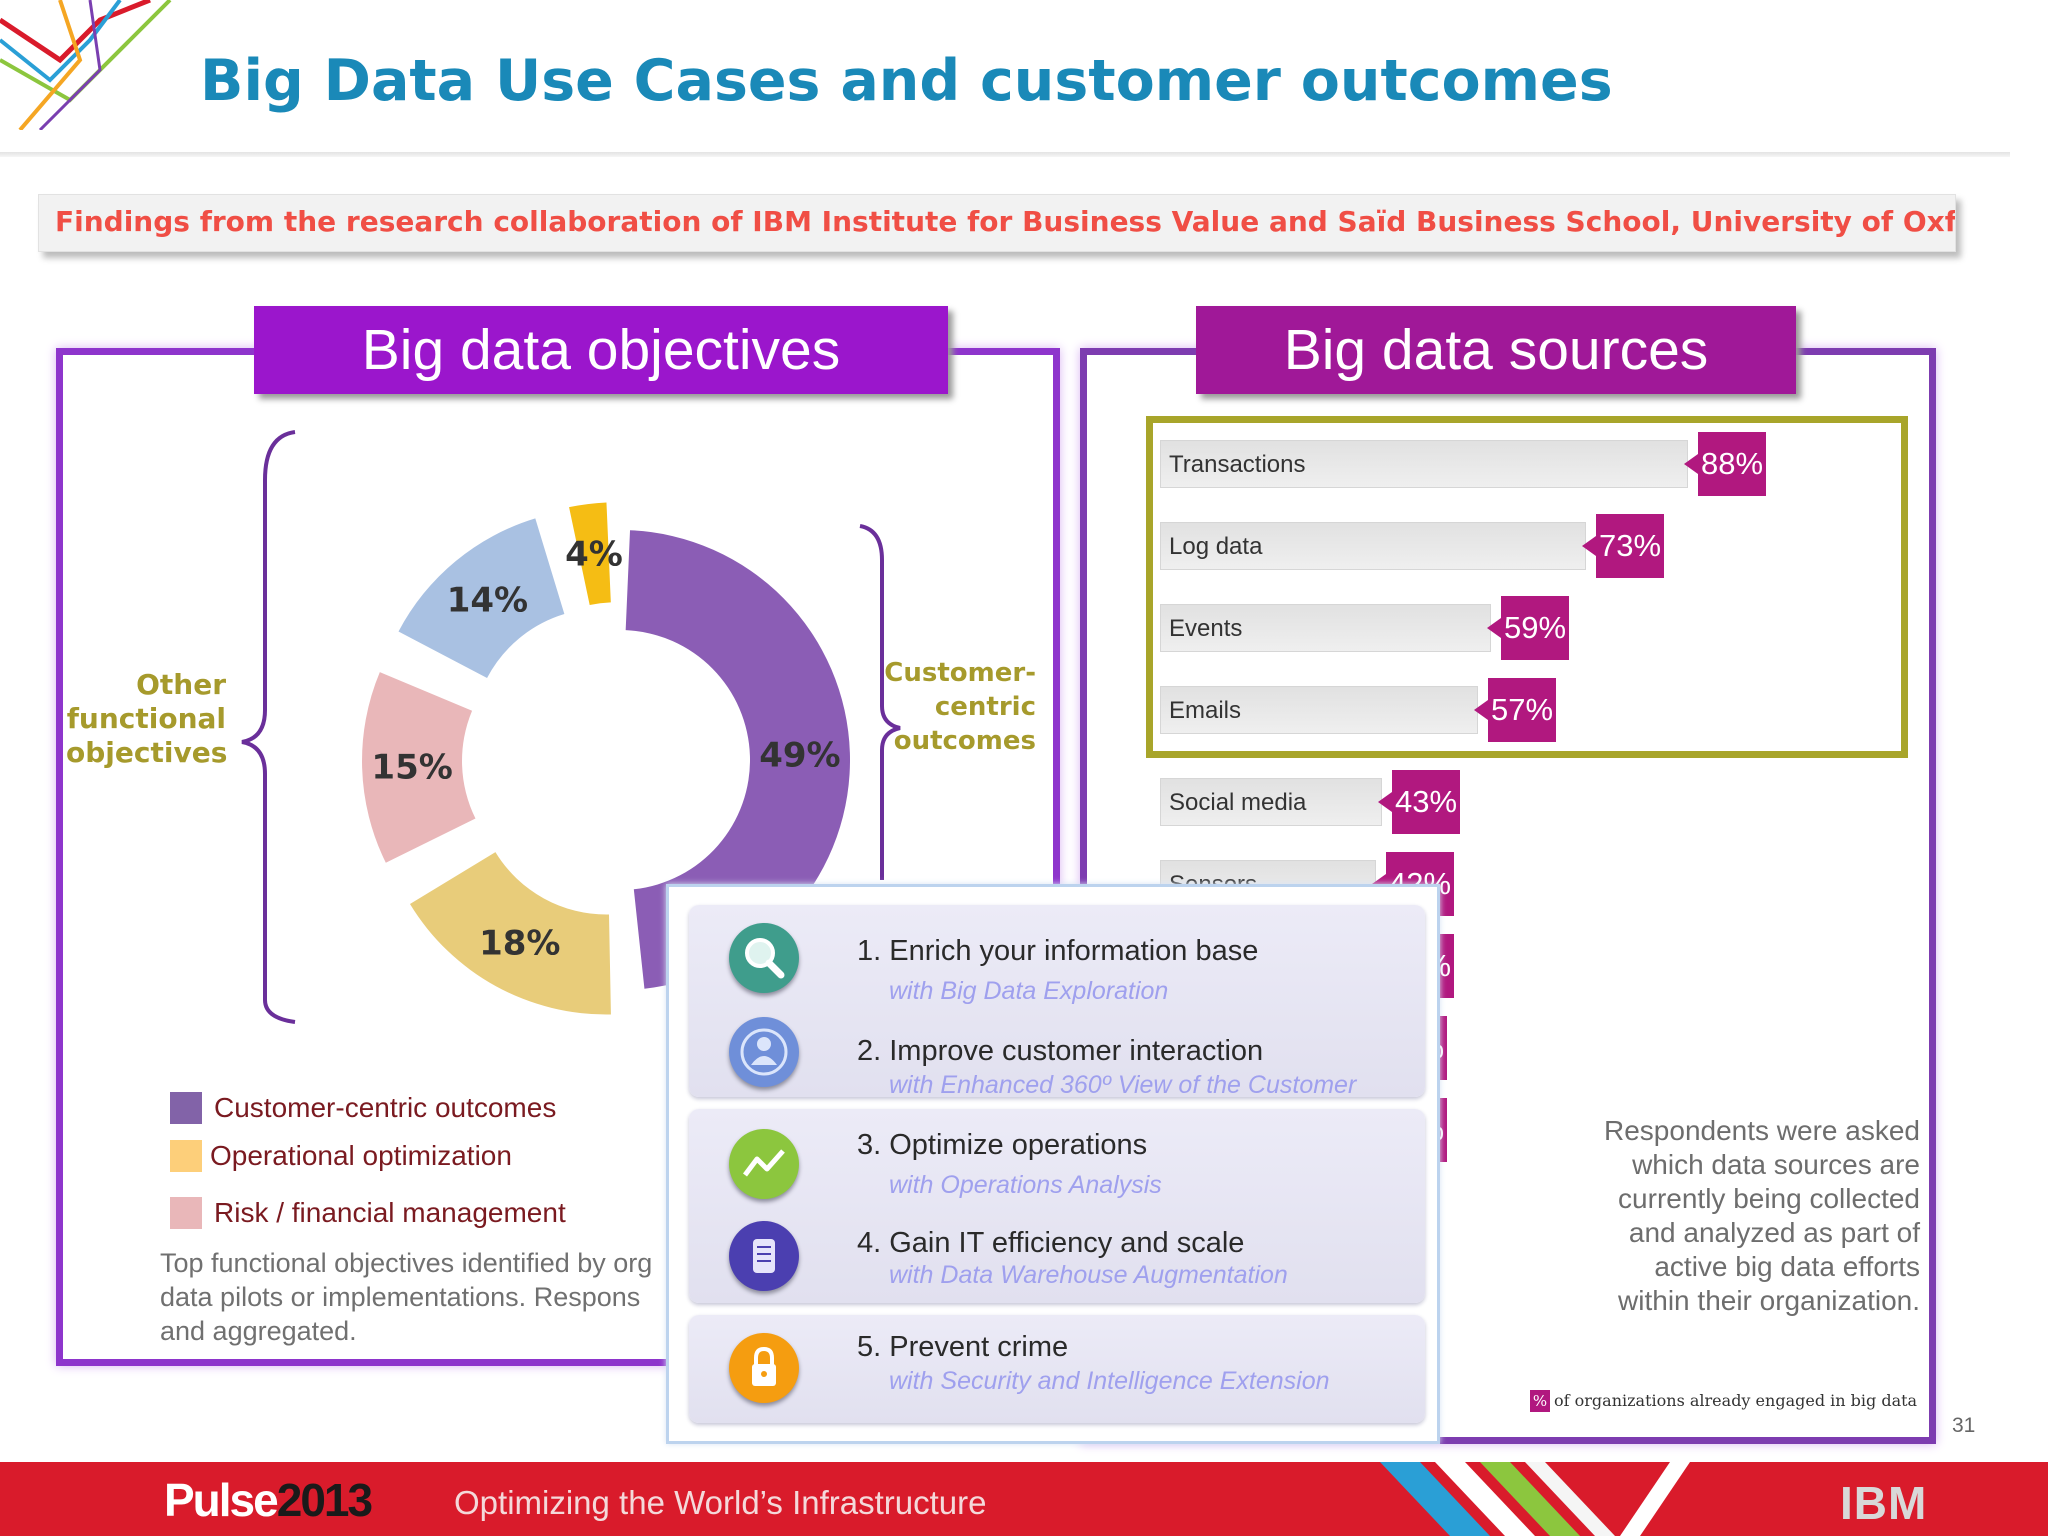  Describe the element at coordinates (1002, 1145) in the screenshot. I see `use-case-title: 3. Optimize operations` at that location.